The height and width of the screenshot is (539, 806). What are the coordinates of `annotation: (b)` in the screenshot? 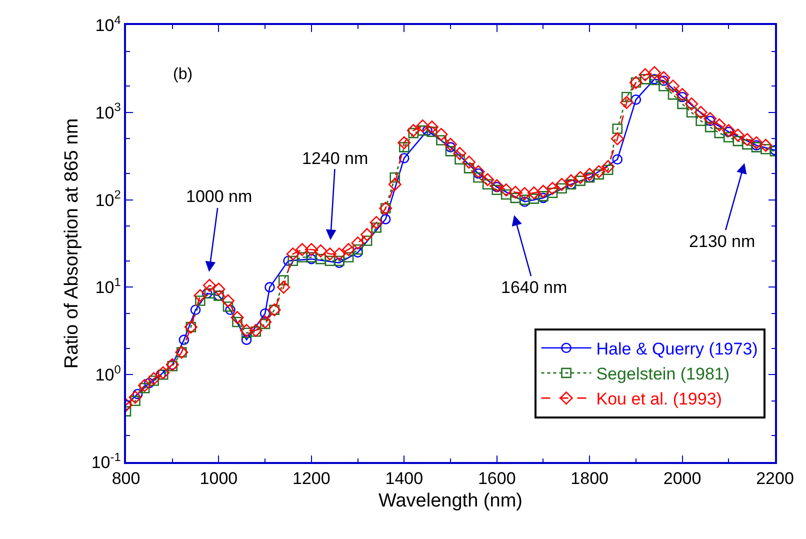 It's located at (183, 74).